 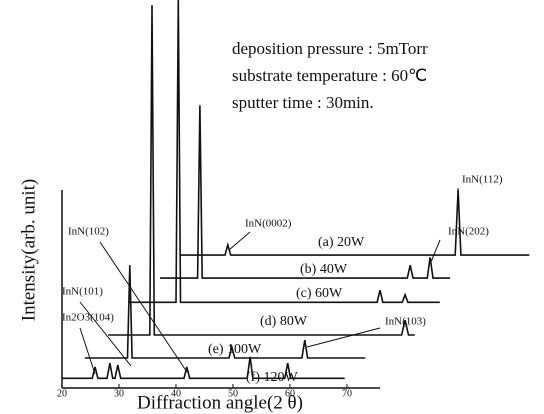 I want to click on series-label: (c) 60W, so click(x=319, y=293).